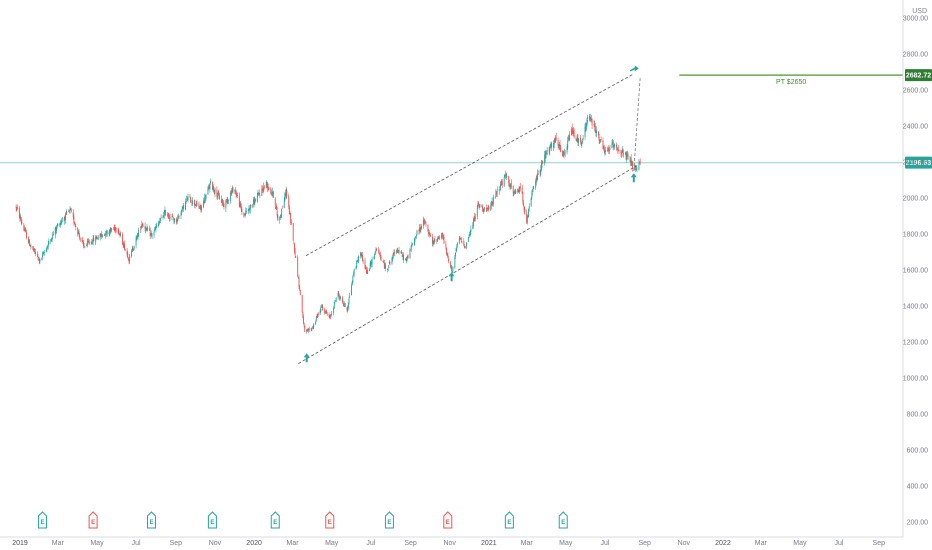  Describe the element at coordinates (489, 543) in the screenshot. I see `x-tick-label: 2021` at that location.